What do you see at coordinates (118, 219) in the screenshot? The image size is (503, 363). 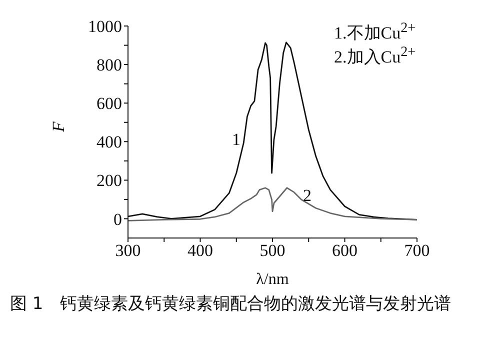 I see `y-tick-label: 0` at bounding box center [118, 219].